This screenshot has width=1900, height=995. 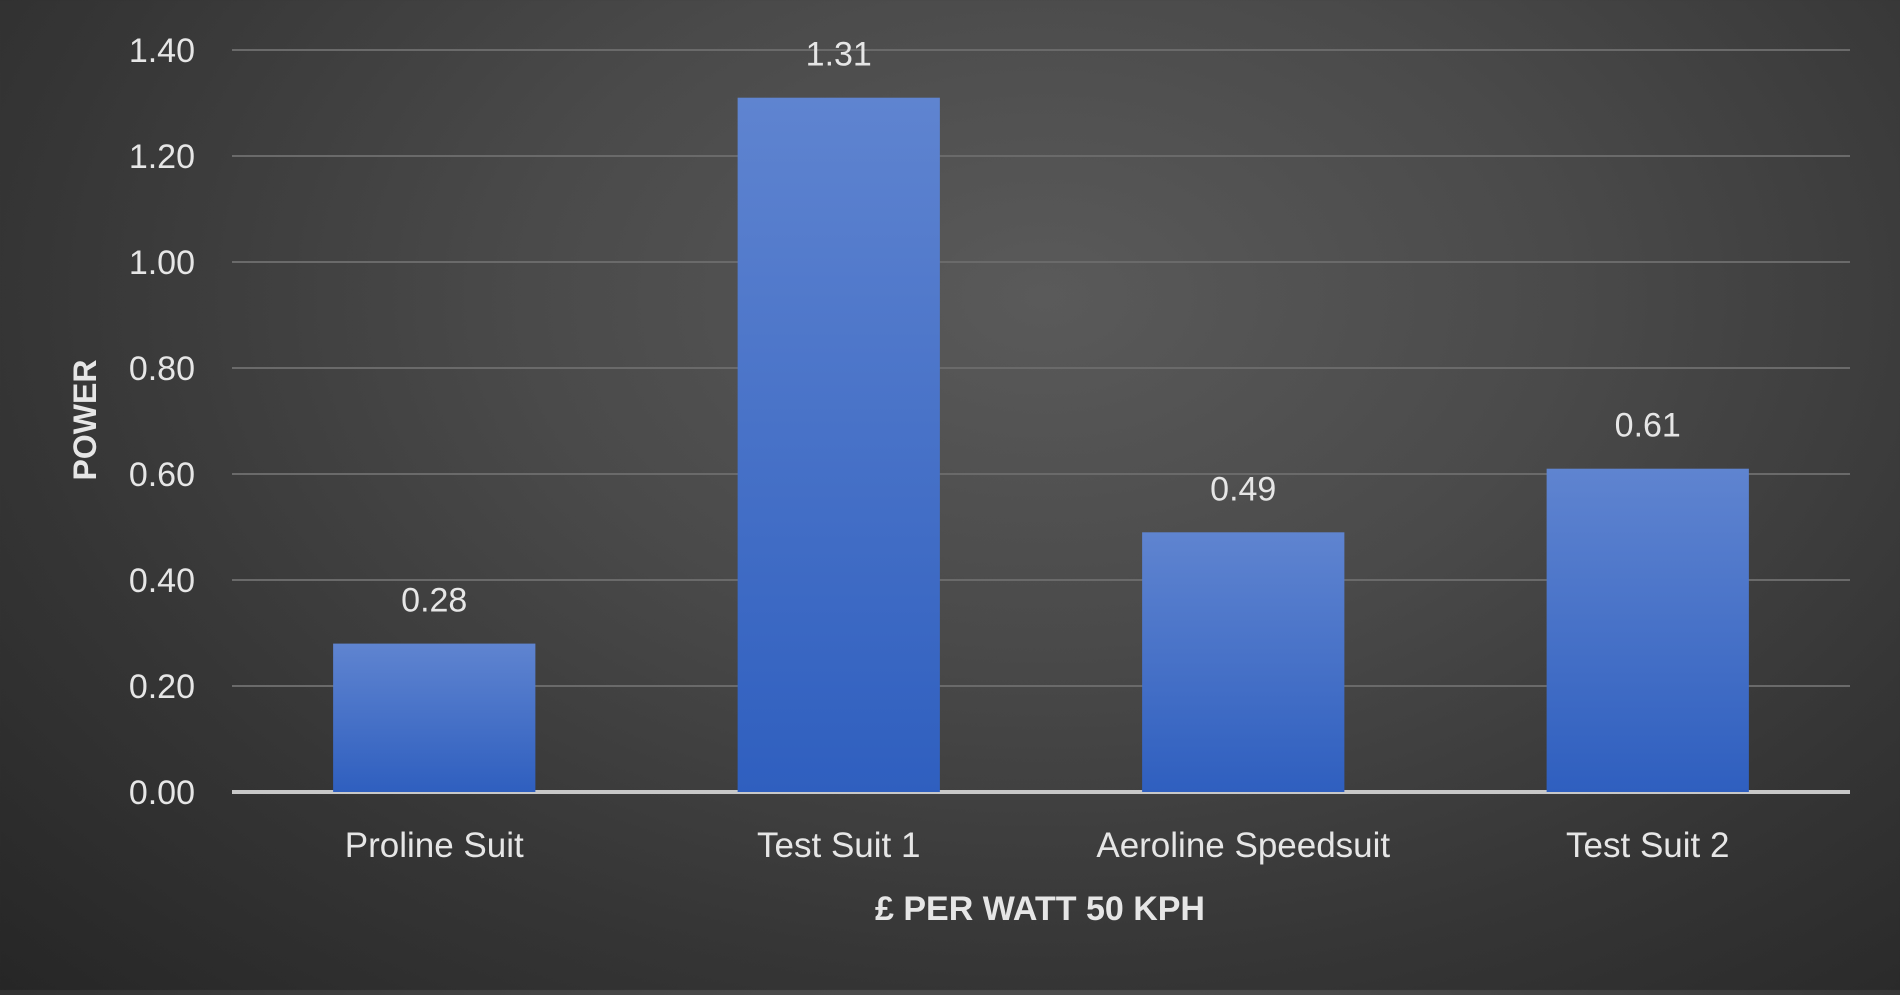 I want to click on y-tick-label: 0.80, so click(x=162, y=369).